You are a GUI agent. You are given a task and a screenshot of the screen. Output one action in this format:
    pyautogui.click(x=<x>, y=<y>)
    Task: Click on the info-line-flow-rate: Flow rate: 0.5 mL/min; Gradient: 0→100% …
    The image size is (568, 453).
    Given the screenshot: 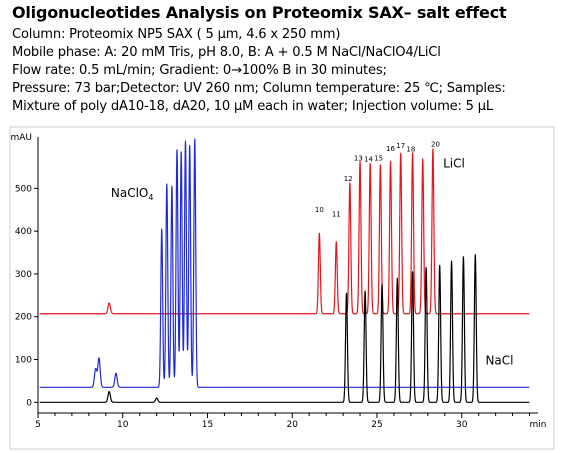 What is the action you would take?
    pyautogui.click(x=199, y=70)
    